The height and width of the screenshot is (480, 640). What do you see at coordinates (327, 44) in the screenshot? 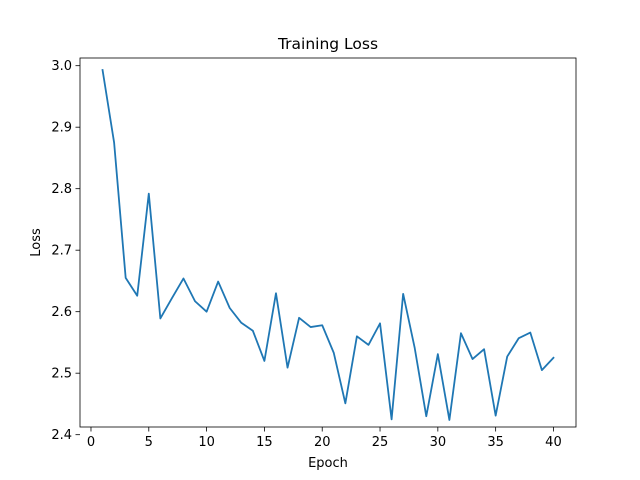
I see `chart-title: Training Loss` at bounding box center [327, 44].